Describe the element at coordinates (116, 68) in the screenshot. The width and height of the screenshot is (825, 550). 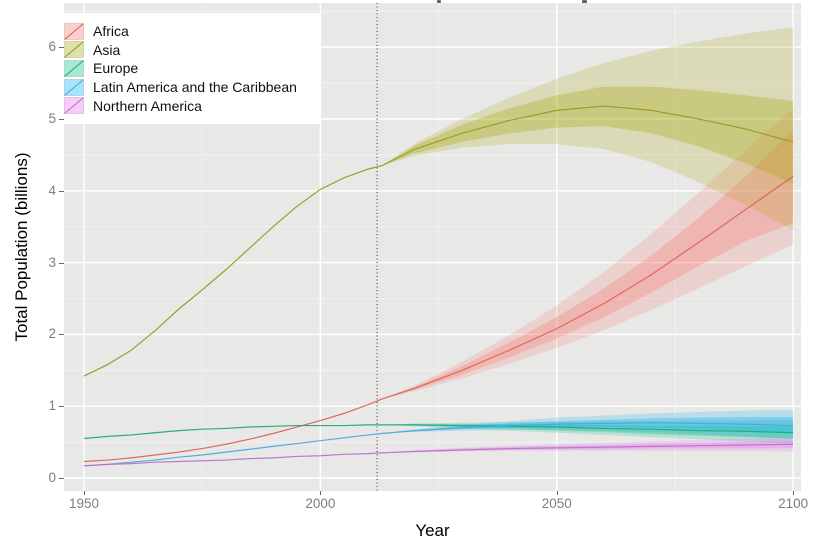
I see `legend-label-europe: Europe` at that location.